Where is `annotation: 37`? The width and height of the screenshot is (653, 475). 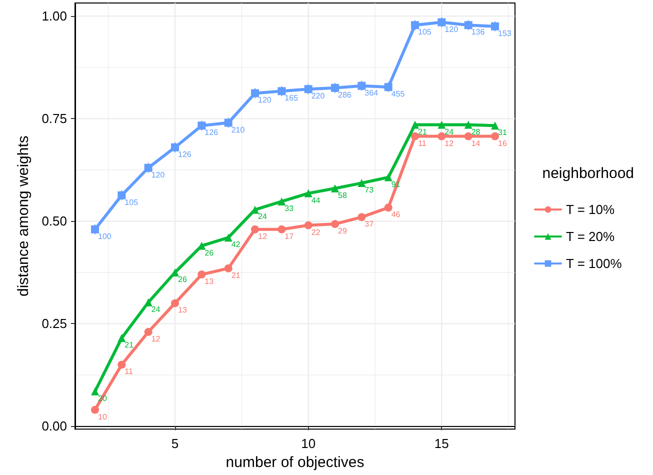
annotation: 37 is located at coordinates (369, 224).